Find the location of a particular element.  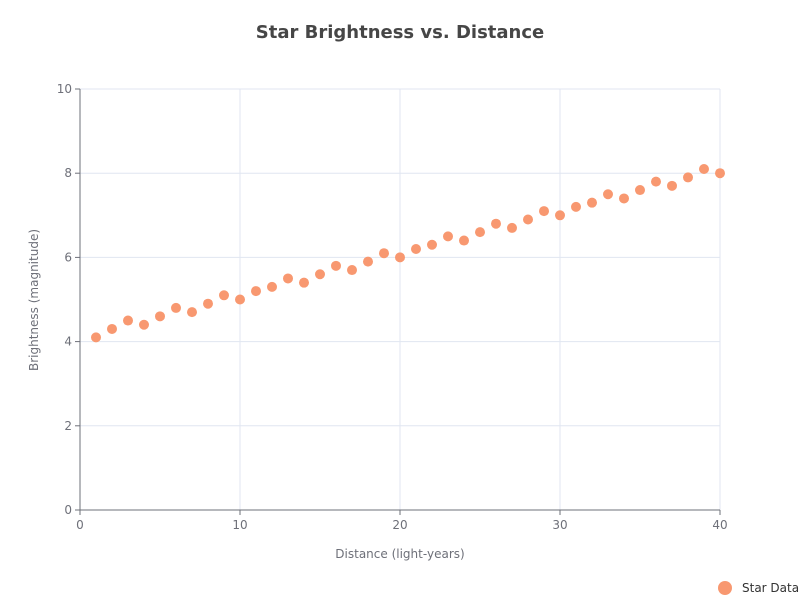

x-tick-label: 40 is located at coordinates (719, 525).